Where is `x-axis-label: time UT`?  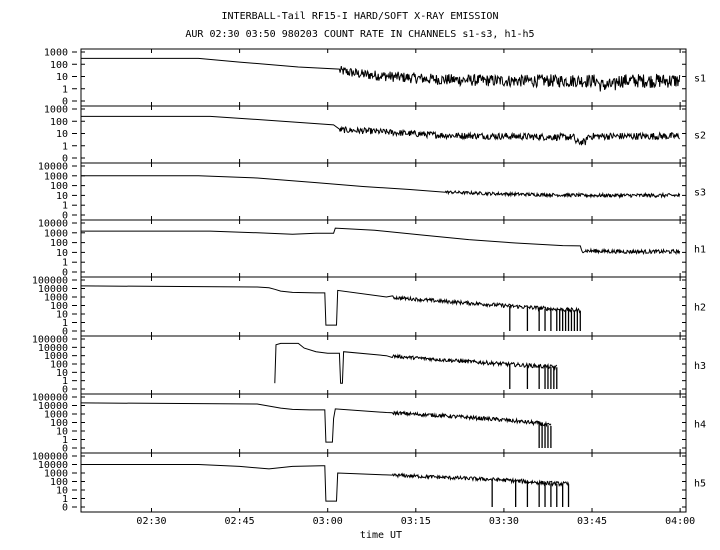 x-axis-label: time UT is located at coordinates (381, 535).